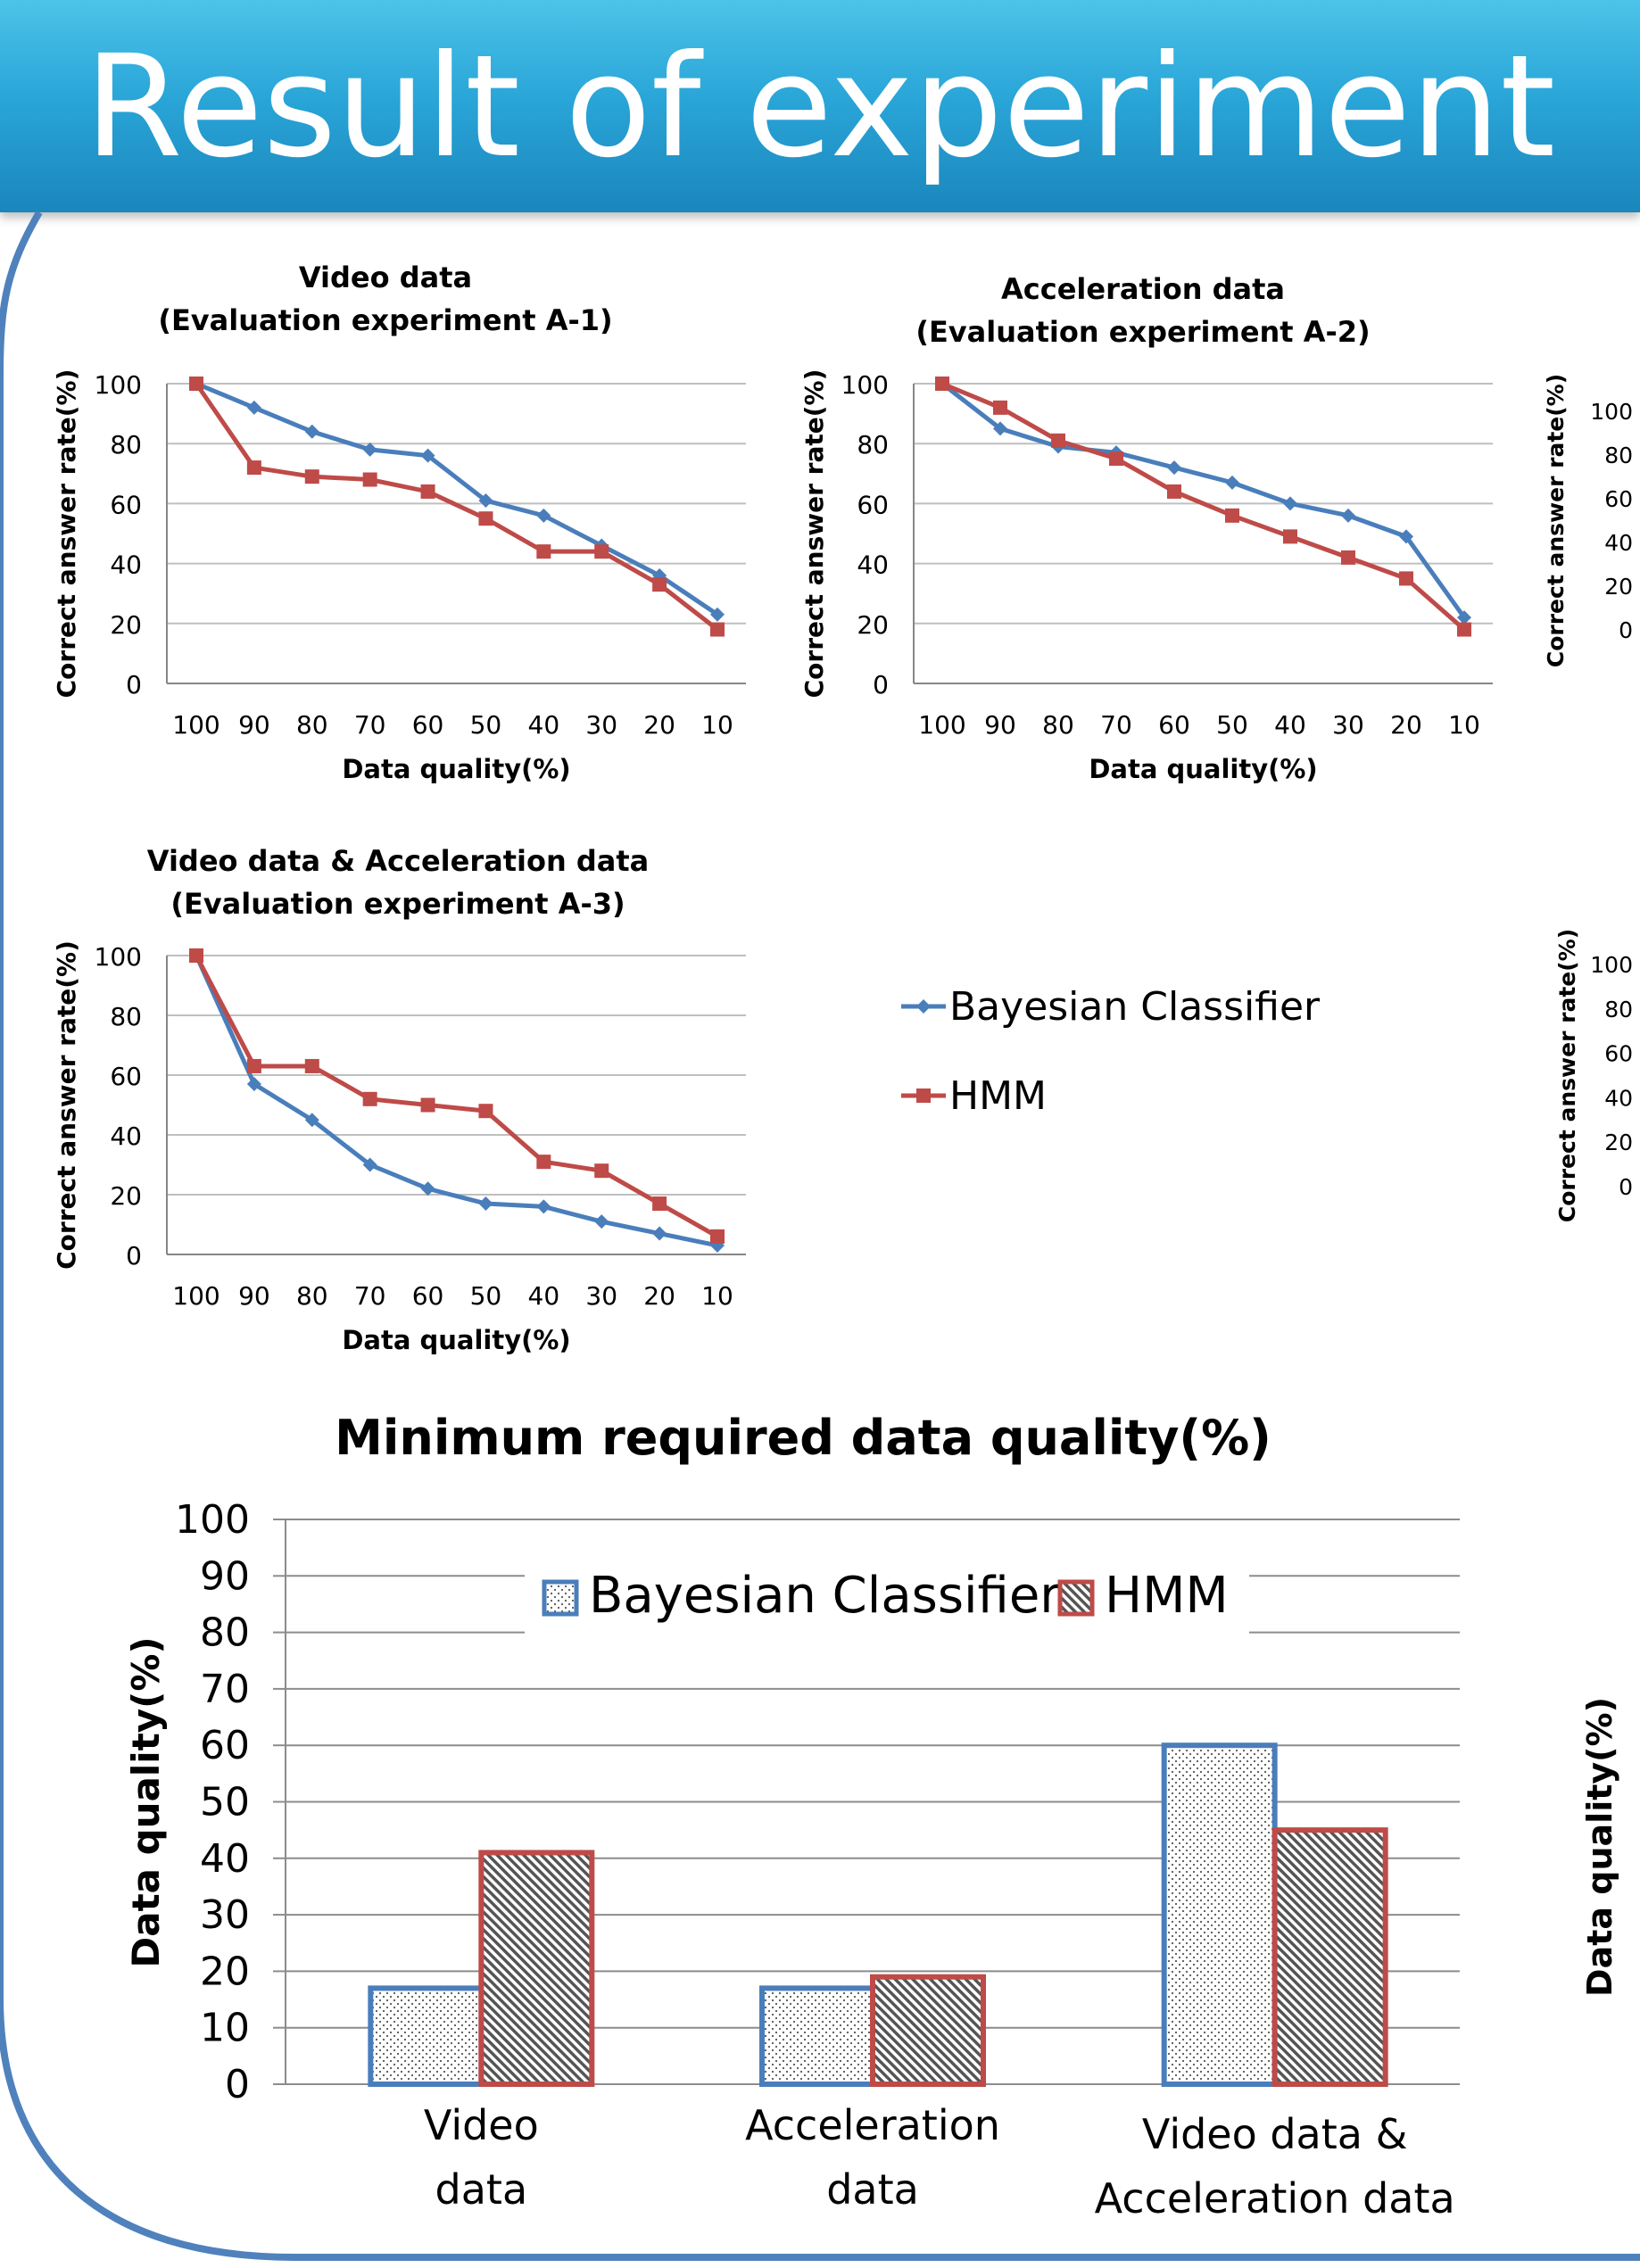 This screenshot has height=2268, width=1640. Describe the element at coordinates (1619, 1054) in the screenshot. I see `partial-y-tick-label: 60` at that location.